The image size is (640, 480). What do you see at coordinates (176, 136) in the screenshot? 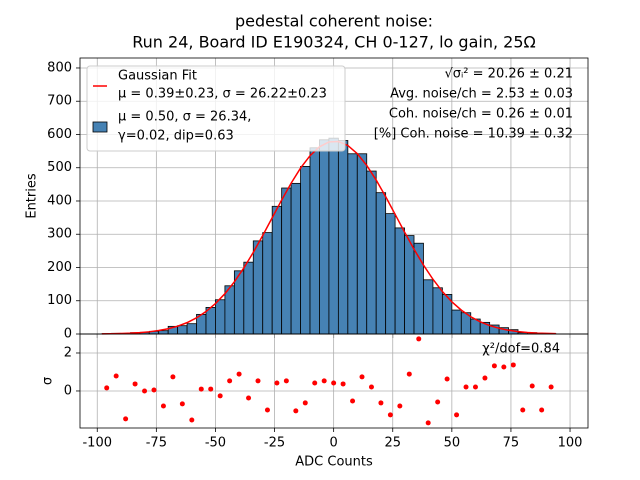
I see `legend-label: γ=0.02, dip=0.63` at bounding box center [176, 136].